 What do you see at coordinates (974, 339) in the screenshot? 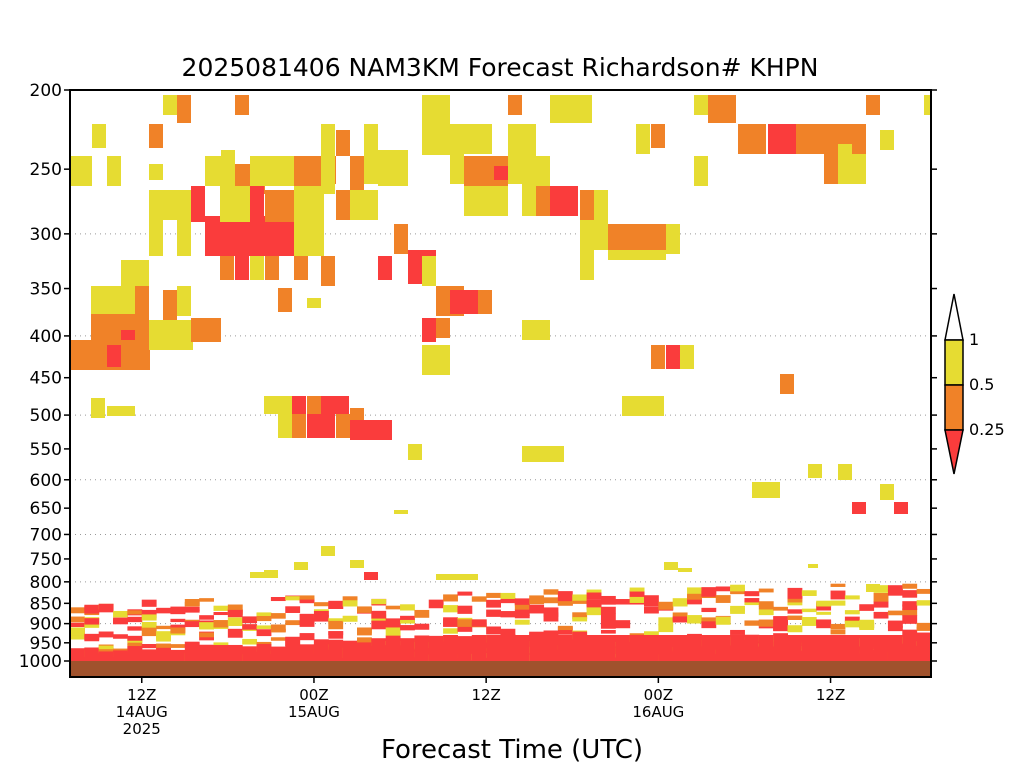
I see `legend-label: 1` at bounding box center [974, 339].